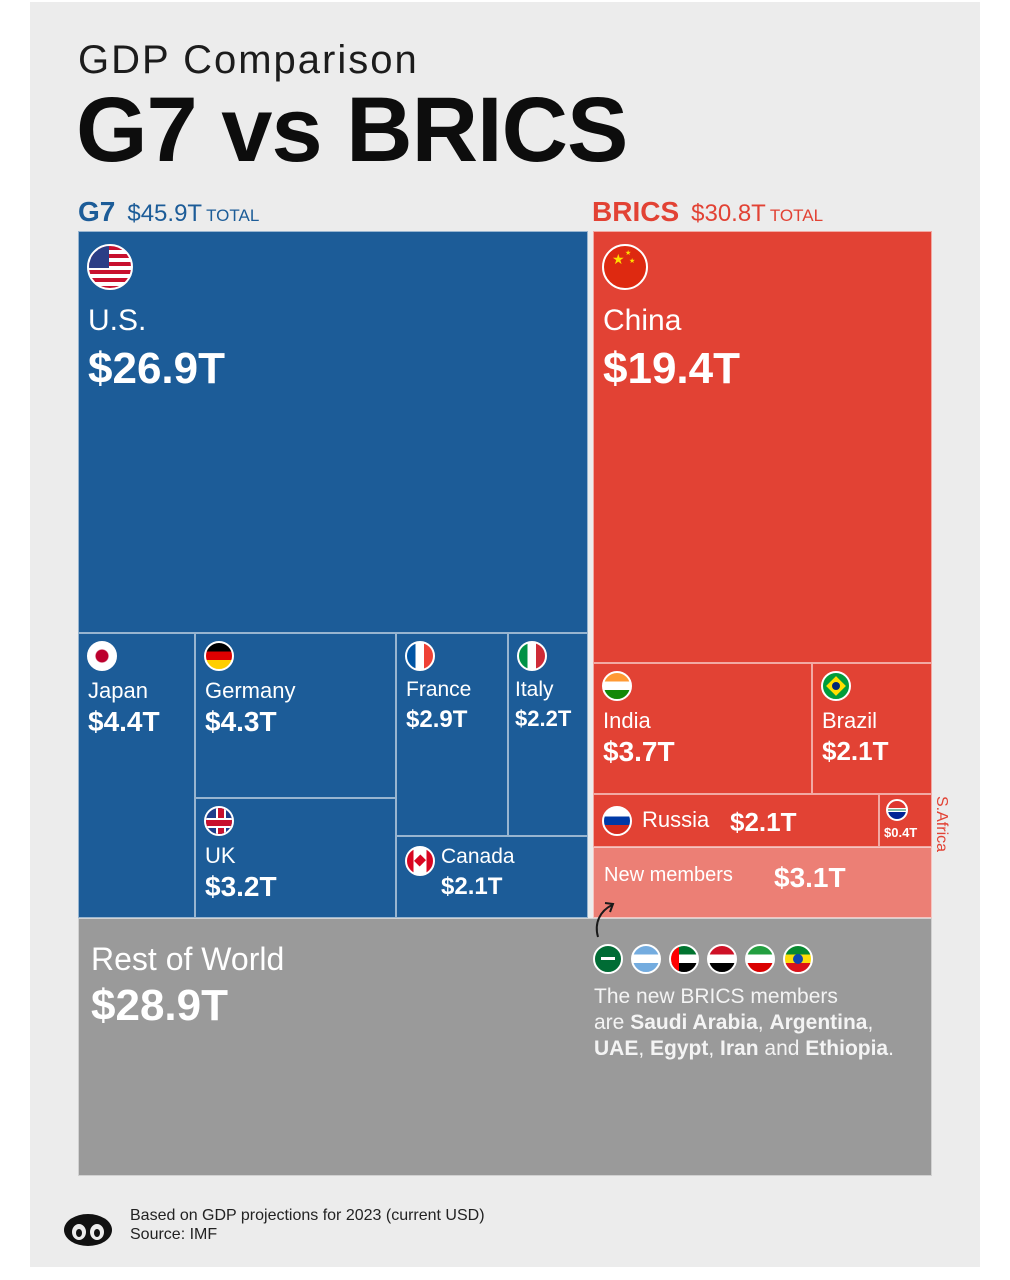 The image size is (1010, 1280). Describe the element at coordinates (548, 734) in the screenshot. I see `tile-italy: Italy $2.2T` at that location.